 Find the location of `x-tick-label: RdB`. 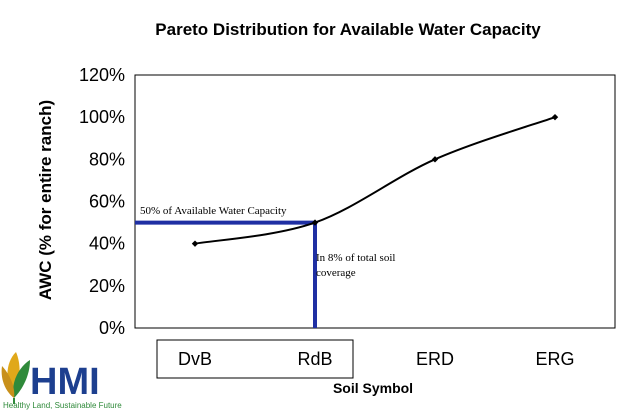

x-tick-label: RdB is located at coordinates (314, 359).